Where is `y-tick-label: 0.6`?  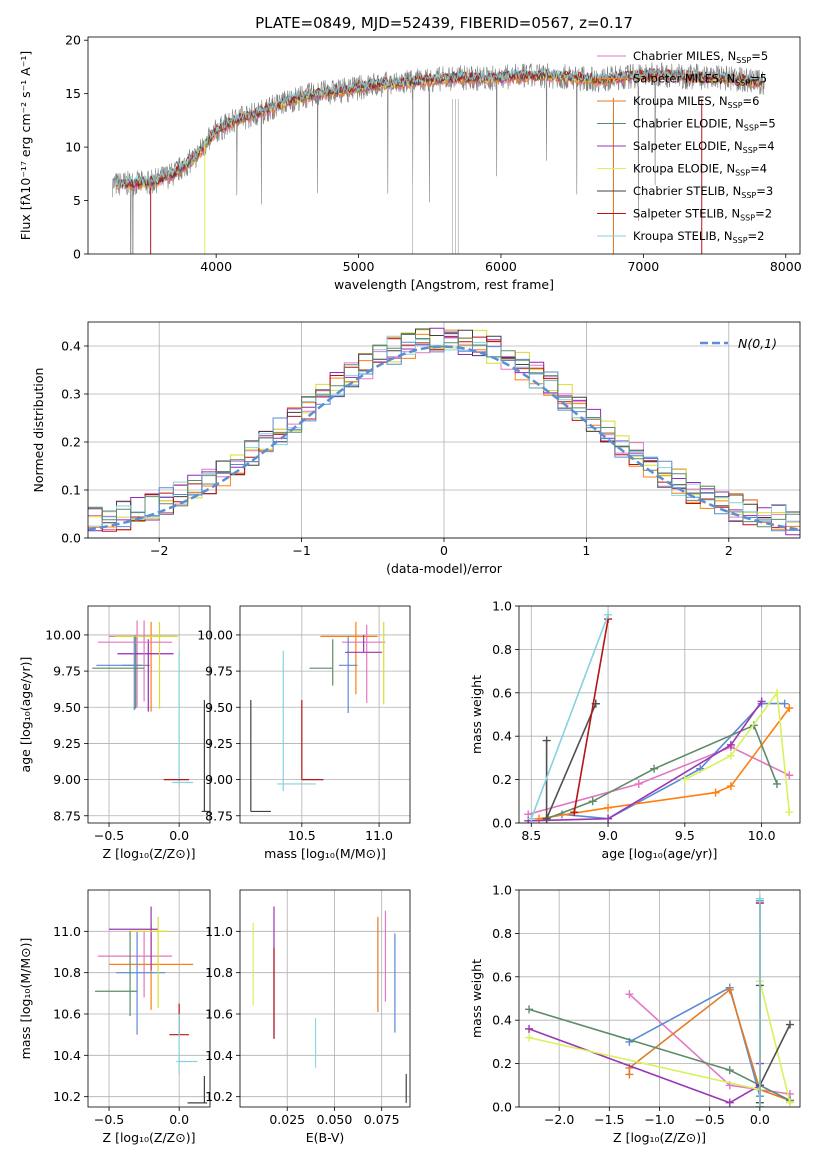
y-tick-label: 0.6 is located at coordinates (502, 976).